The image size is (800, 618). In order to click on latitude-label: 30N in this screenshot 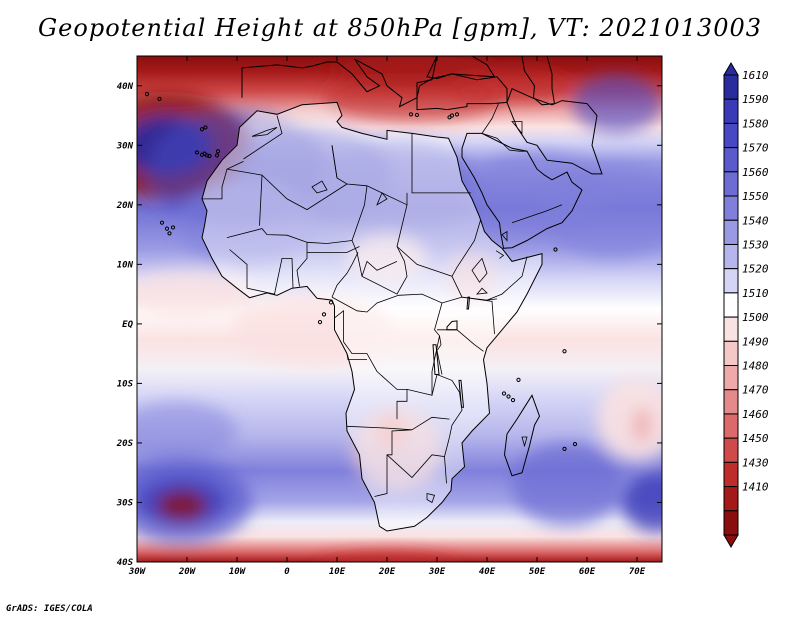, I will do `click(125, 146)`.